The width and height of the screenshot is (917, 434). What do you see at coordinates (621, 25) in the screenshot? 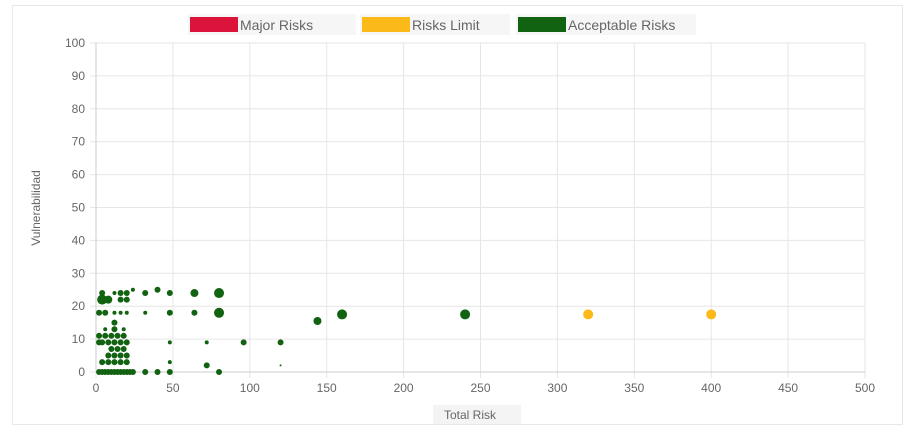
I see `legend-label: Acceptable Risks` at bounding box center [621, 25].